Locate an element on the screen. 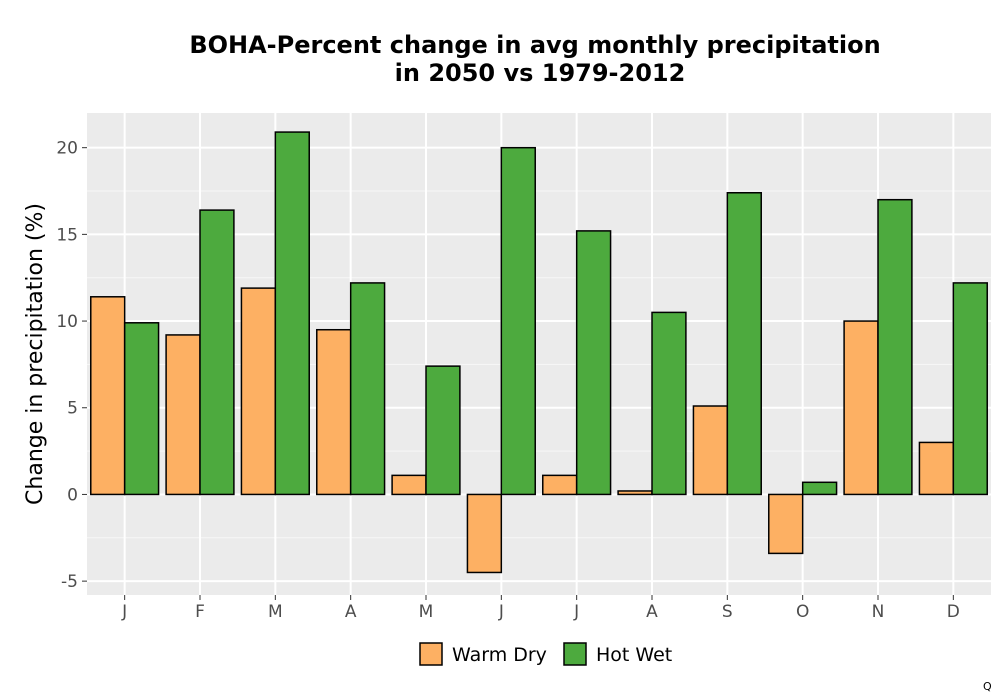  y-tick-label: 20 is located at coordinates (67, 149).